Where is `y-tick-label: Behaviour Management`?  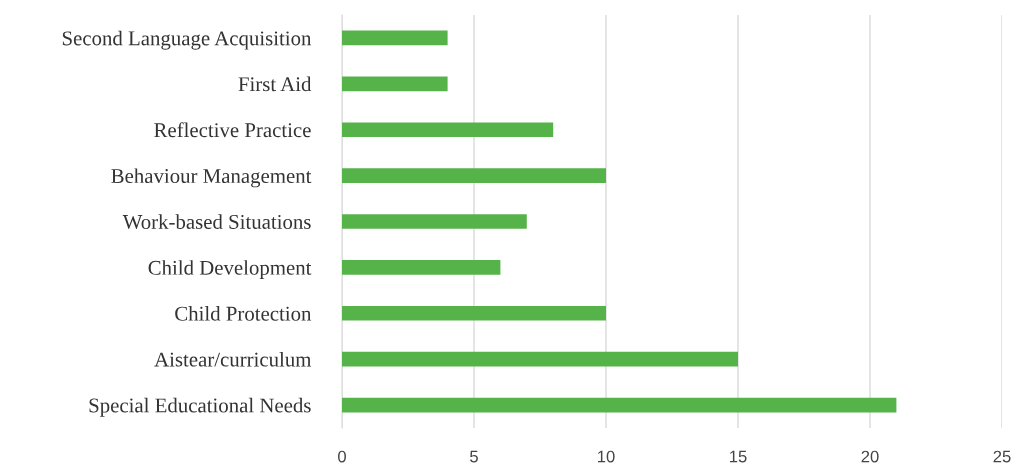 y-tick-label: Behaviour Management is located at coordinates (211, 178).